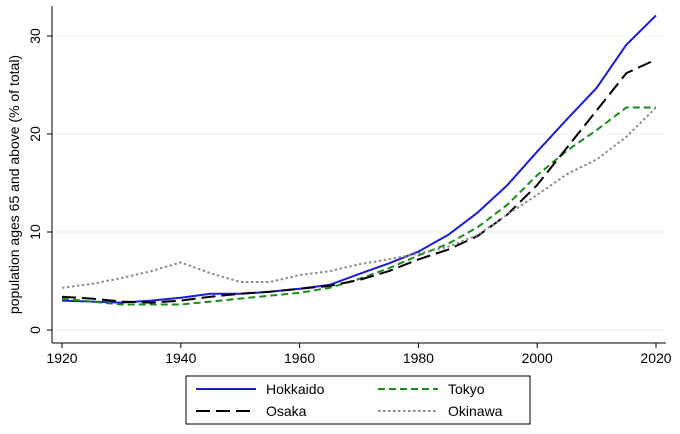 This screenshot has height=434, width=680. Describe the element at coordinates (299, 358) in the screenshot. I see `x-tick-label: 1960` at that location.